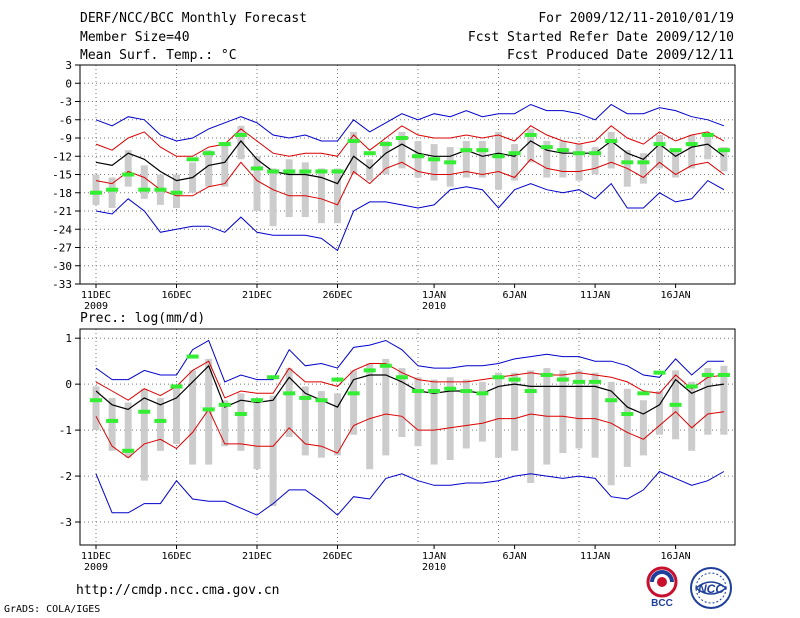  I want to click on temperature-panel-xtick-label: 21DEC, so click(257, 295).